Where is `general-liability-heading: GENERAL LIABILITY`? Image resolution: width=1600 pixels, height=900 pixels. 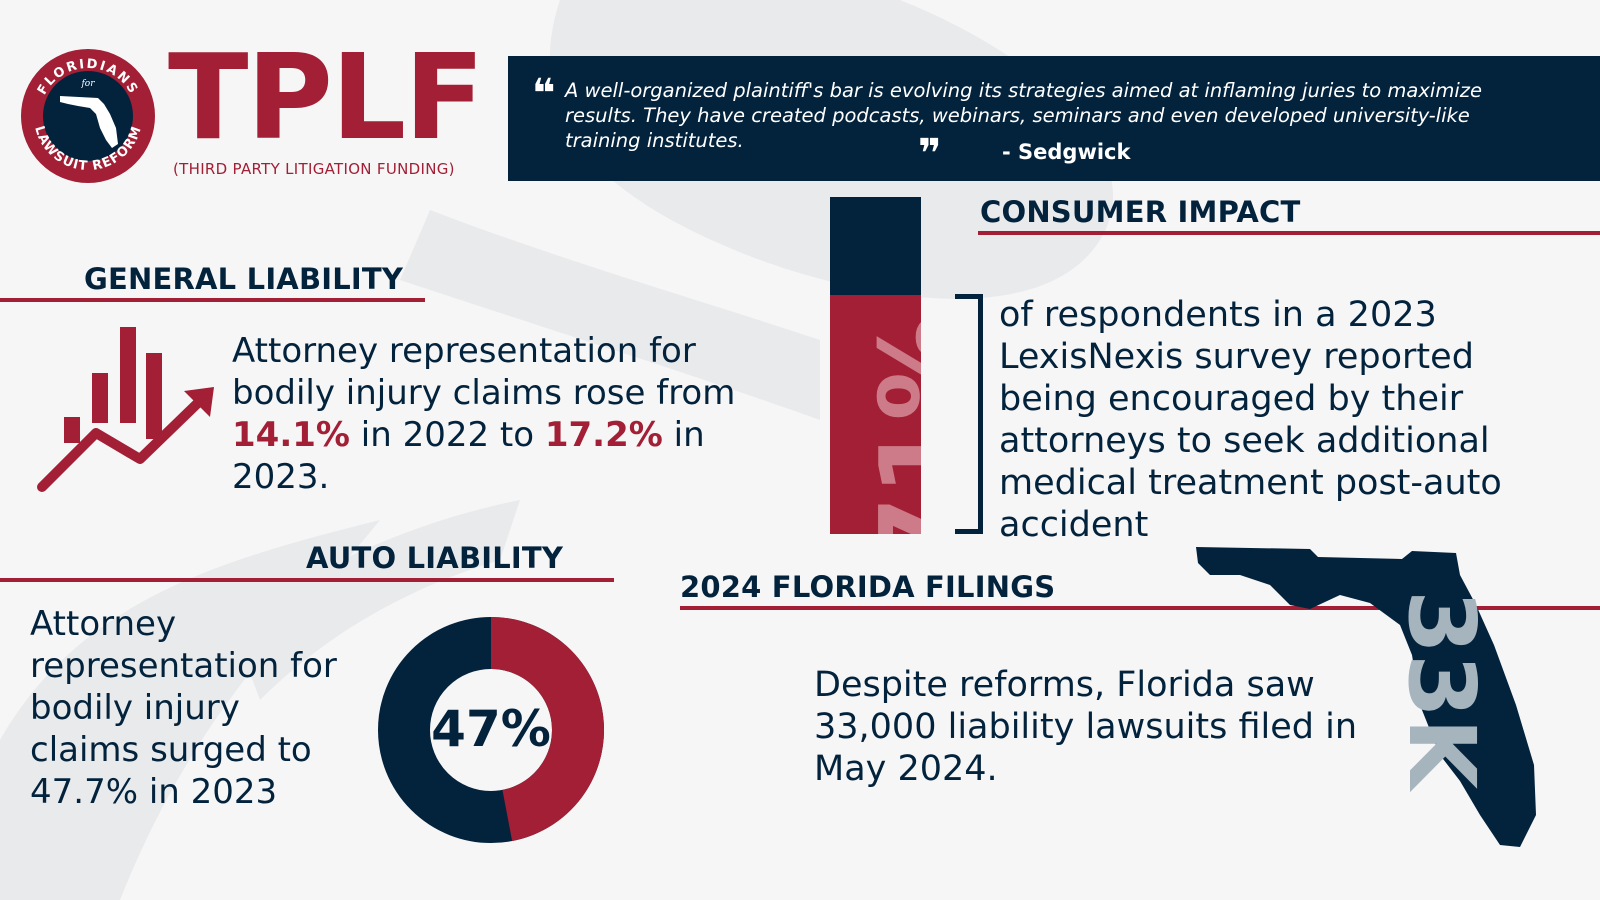
general-liability-heading: GENERAL LIABILITY is located at coordinates (244, 279).